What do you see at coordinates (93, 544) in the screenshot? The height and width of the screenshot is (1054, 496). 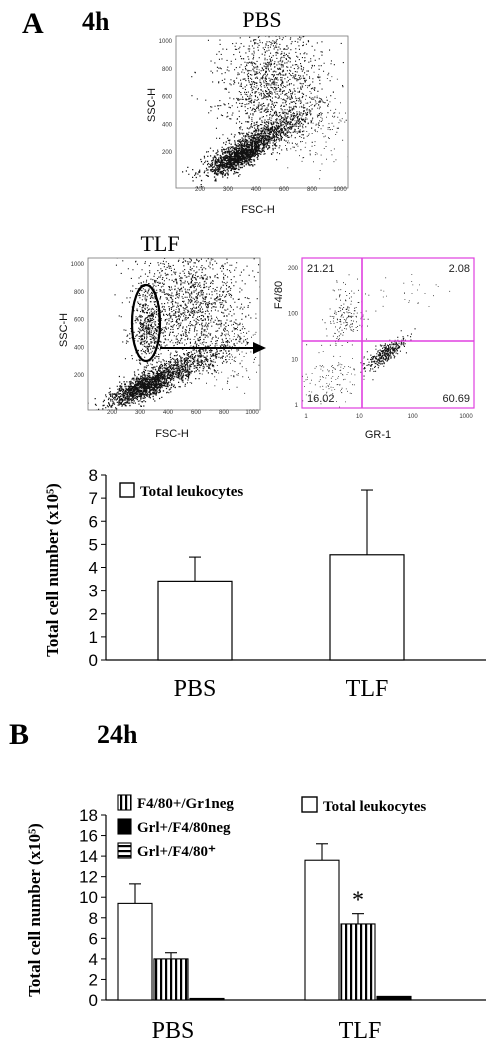 I see `y-tick-label: 5` at bounding box center [93, 544].